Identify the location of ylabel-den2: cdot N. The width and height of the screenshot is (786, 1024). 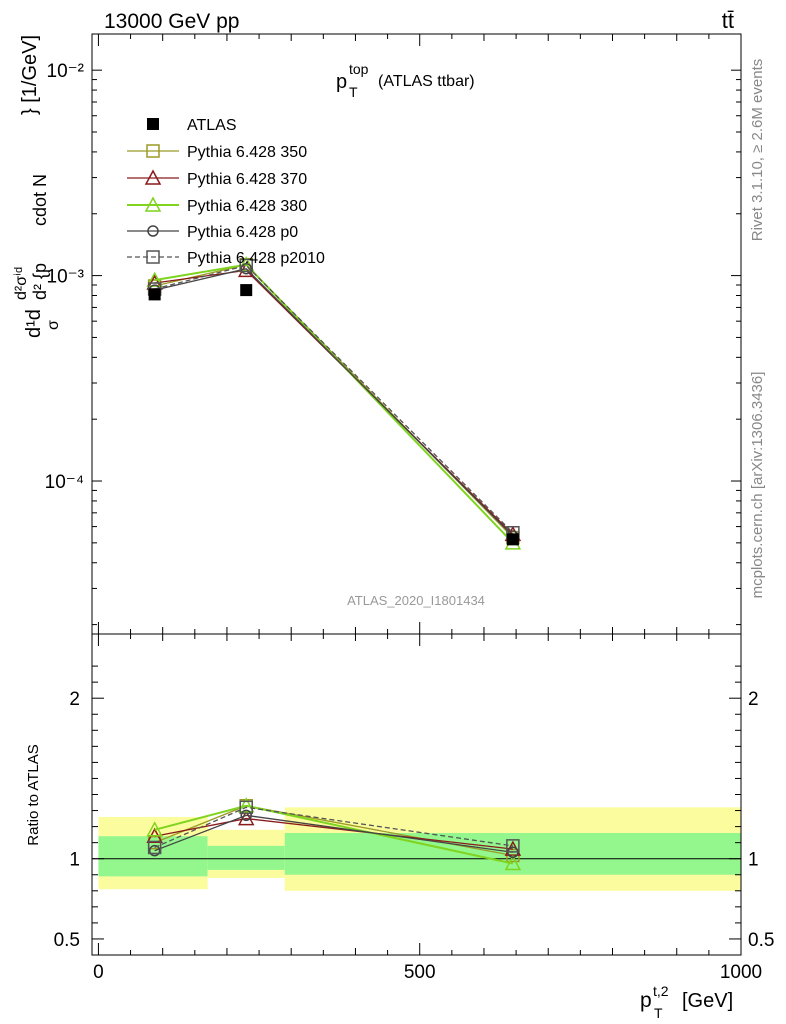
(40, 200).